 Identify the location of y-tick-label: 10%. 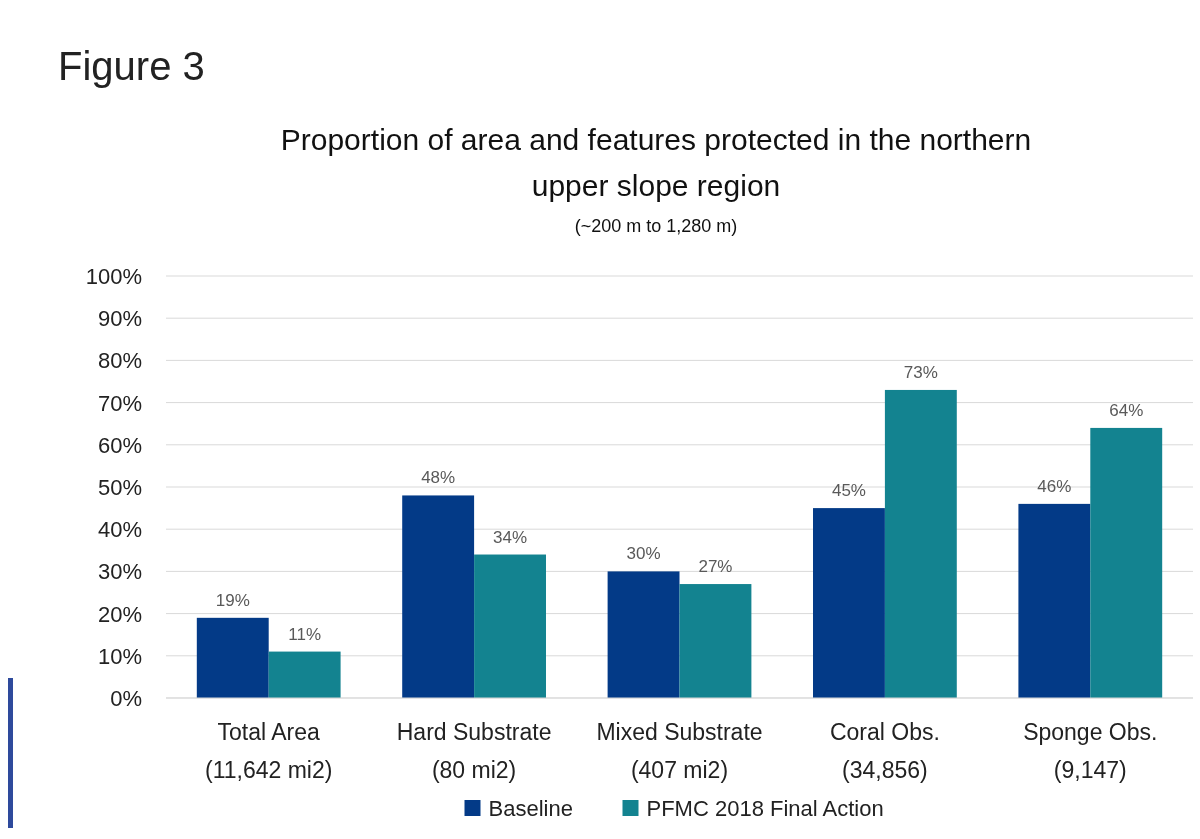
(119, 656).